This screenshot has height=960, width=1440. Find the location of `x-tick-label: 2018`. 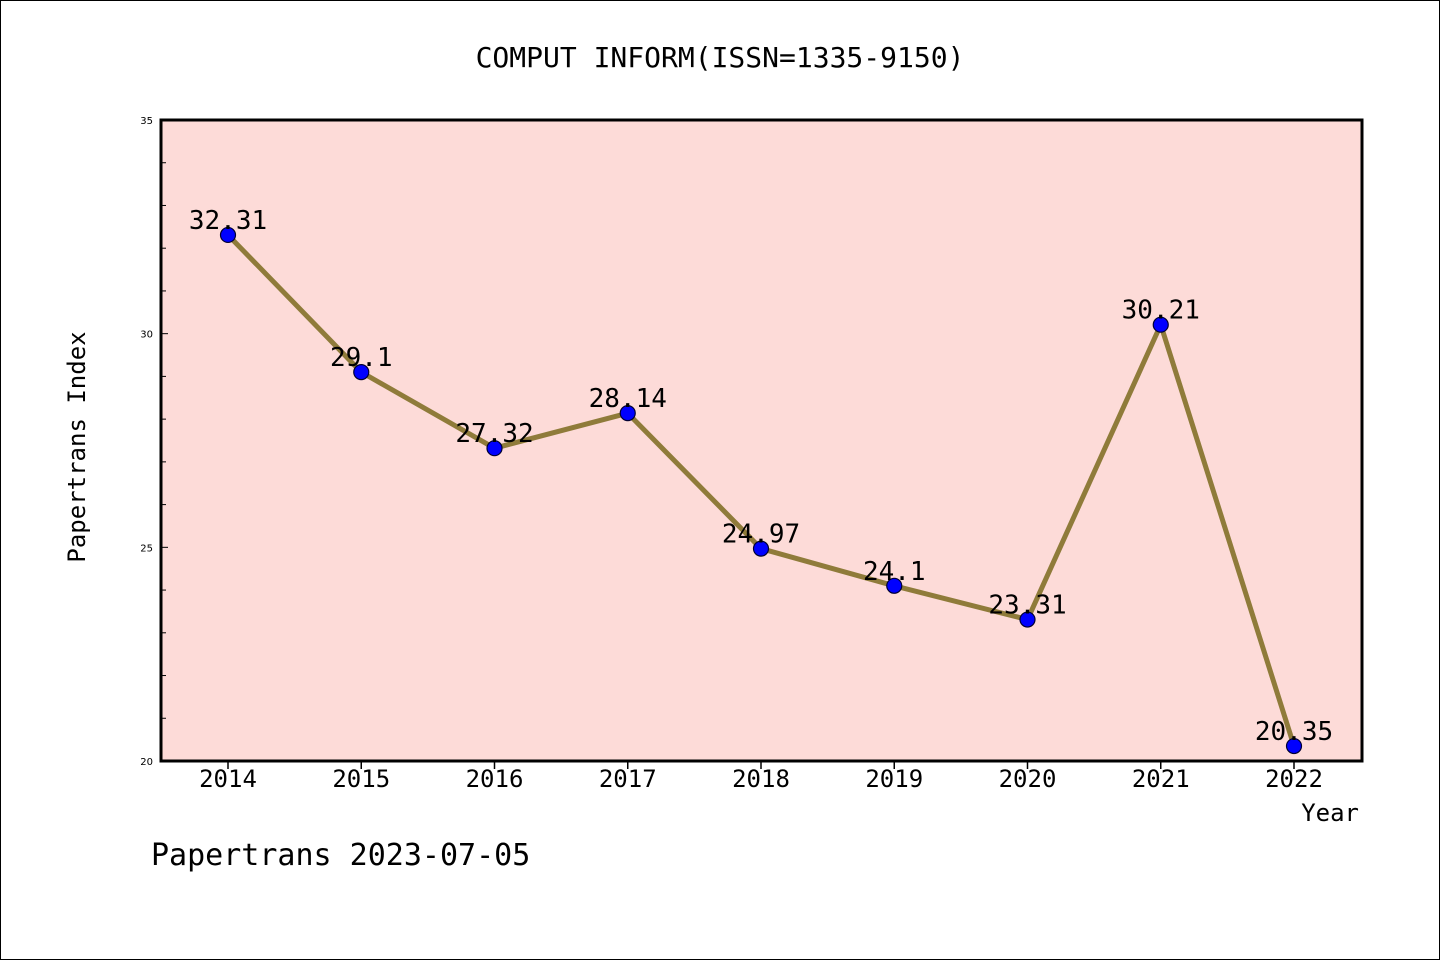

x-tick-label: 2018 is located at coordinates (761, 779).